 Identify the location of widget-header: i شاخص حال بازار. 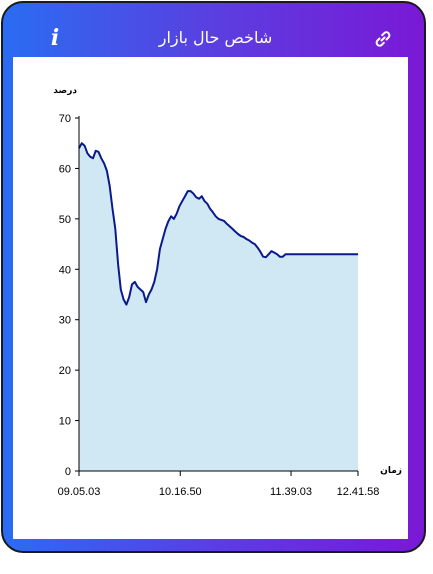
(213, 30).